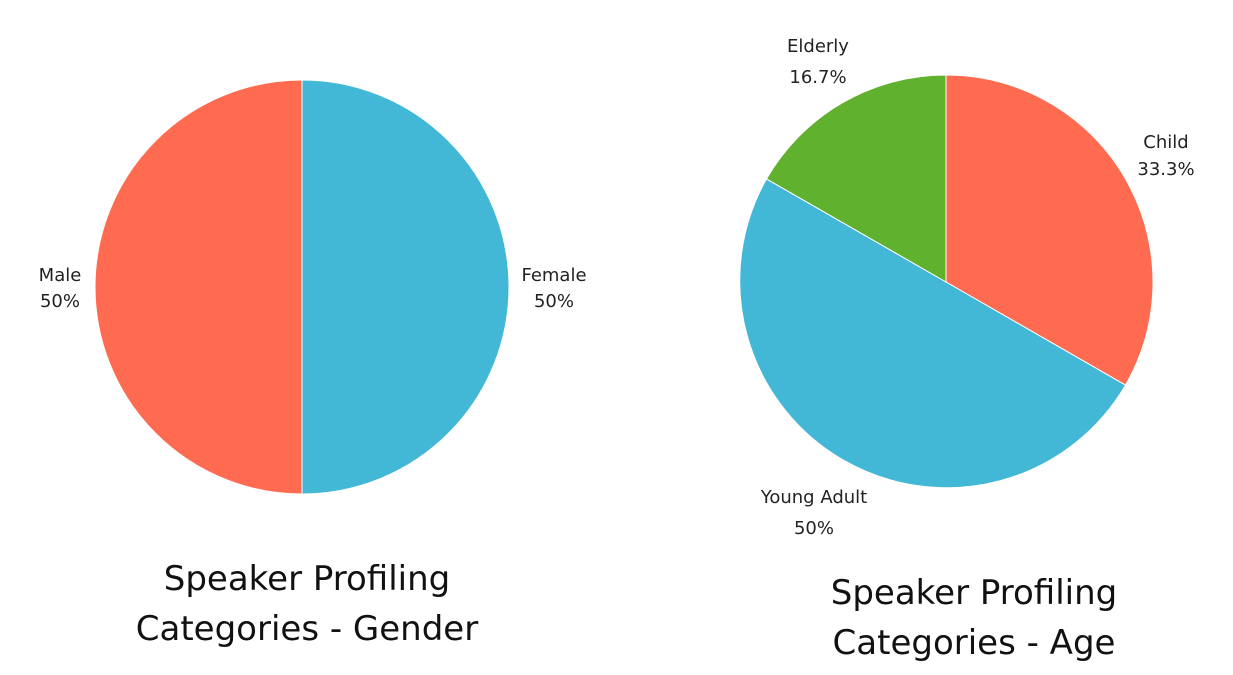  I want to click on slice-value-elderly: 16.7%, so click(817, 77).